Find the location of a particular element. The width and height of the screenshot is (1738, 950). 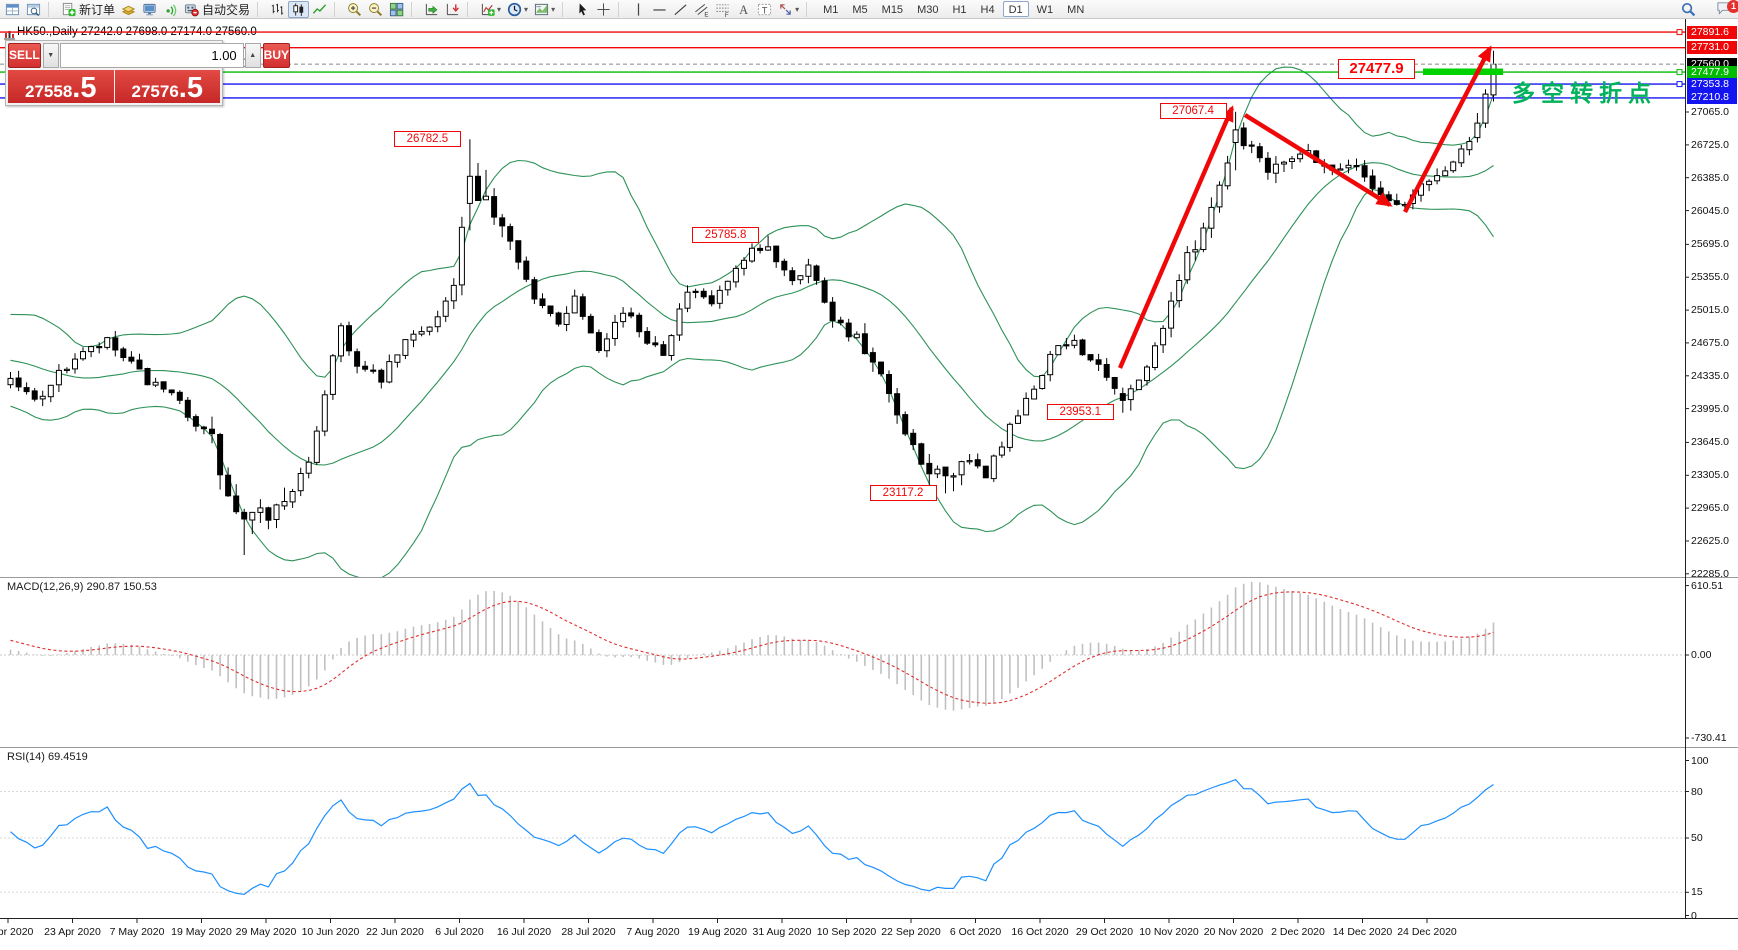

bar-chart-icon is located at coordinates (277, 9).